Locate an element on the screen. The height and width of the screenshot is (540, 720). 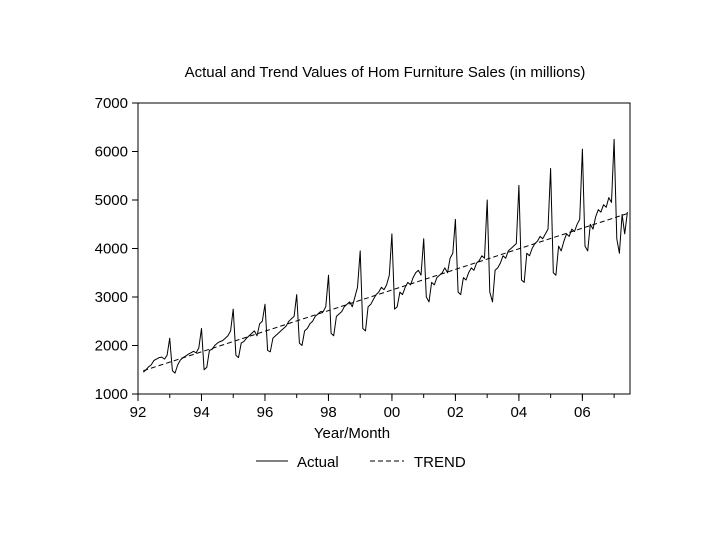
y-tick-label: 7000 is located at coordinates (111, 103).